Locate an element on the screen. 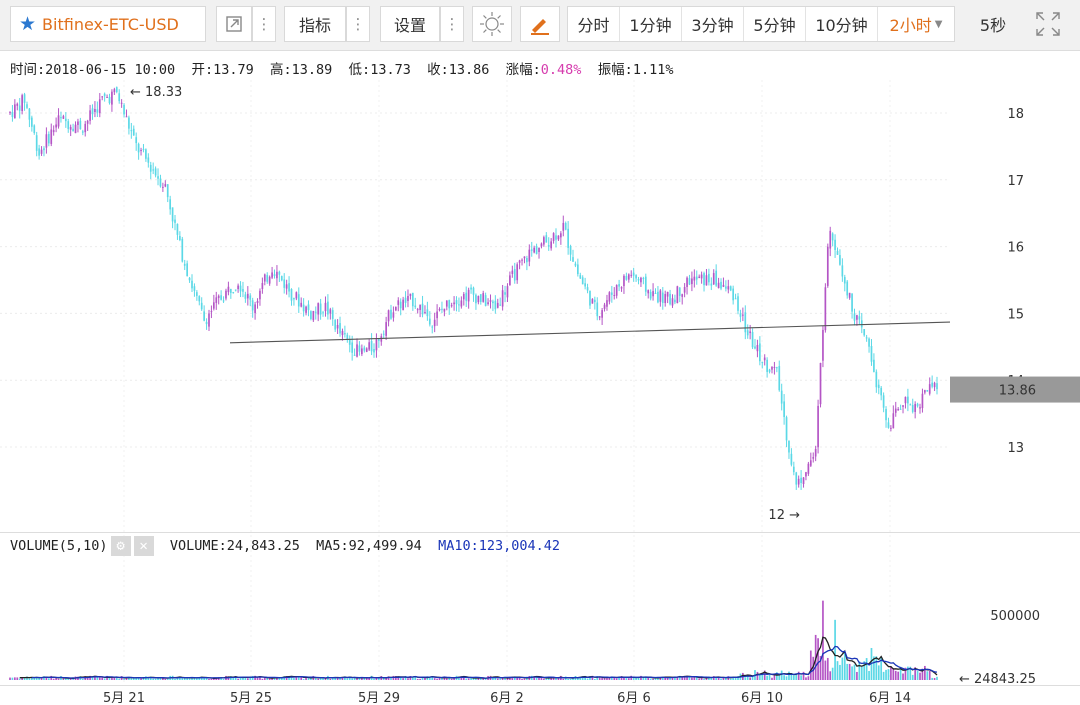 The height and width of the screenshot is (705, 1080). interval-tab-5m: 5分钟 is located at coordinates (775, 24).